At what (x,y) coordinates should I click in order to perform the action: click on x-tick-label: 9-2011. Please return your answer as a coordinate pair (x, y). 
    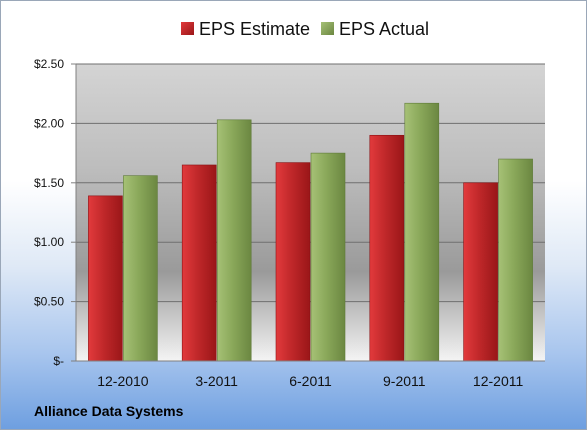
    Looking at the image, I should click on (404, 381).